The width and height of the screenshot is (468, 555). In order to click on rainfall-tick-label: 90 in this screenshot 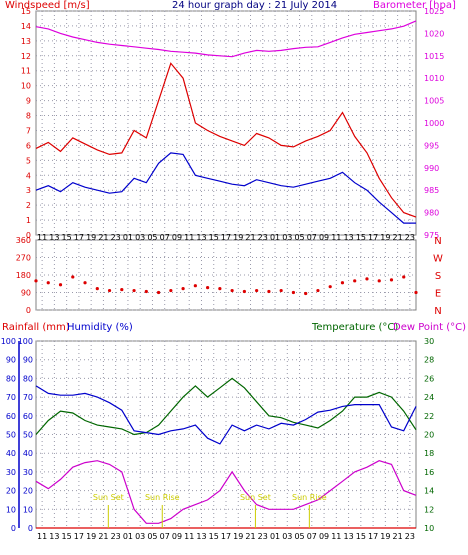, I will do `click(11, 360)`.